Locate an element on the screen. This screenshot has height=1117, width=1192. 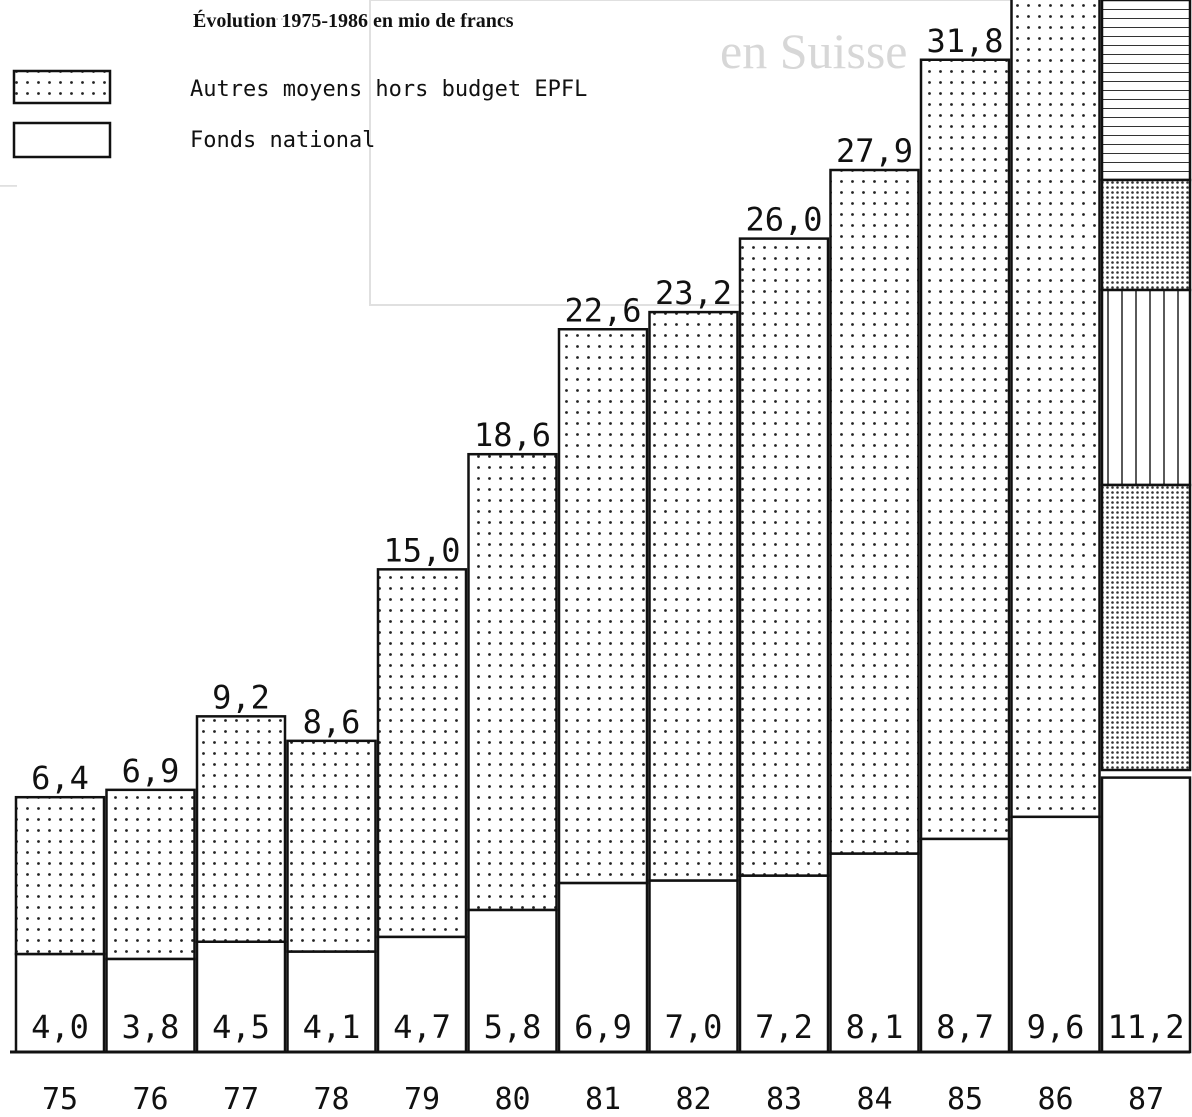
value-label-fonds-national-80: 5,8 is located at coordinates (513, 1027).